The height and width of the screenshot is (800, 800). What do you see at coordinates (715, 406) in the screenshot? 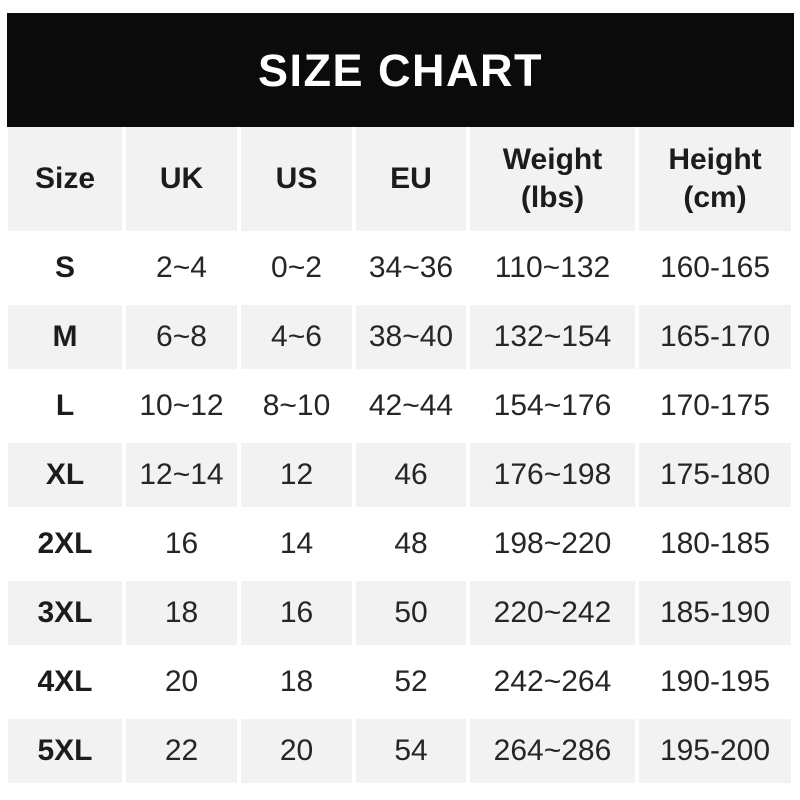
I see `height-cell: 170-175` at bounding box center [715, 406].